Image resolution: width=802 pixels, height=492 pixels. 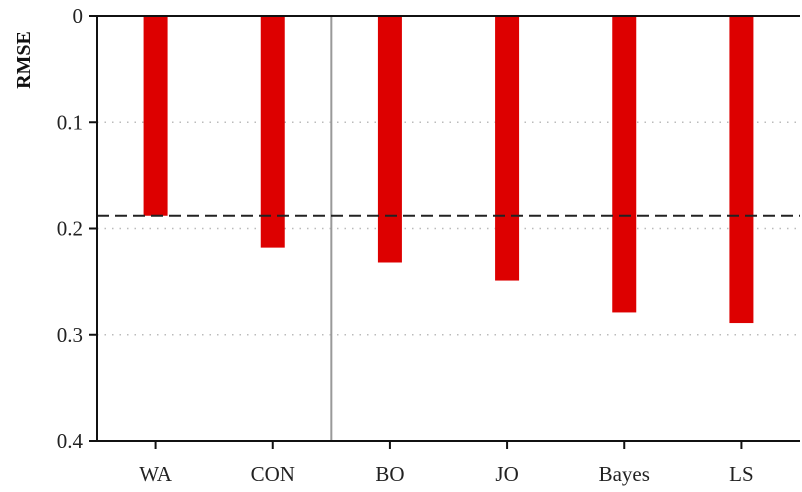 What do you see at coordinates (155, 116) in the screenshot?
I see `bar-wa` at bounding box center [155, 116].